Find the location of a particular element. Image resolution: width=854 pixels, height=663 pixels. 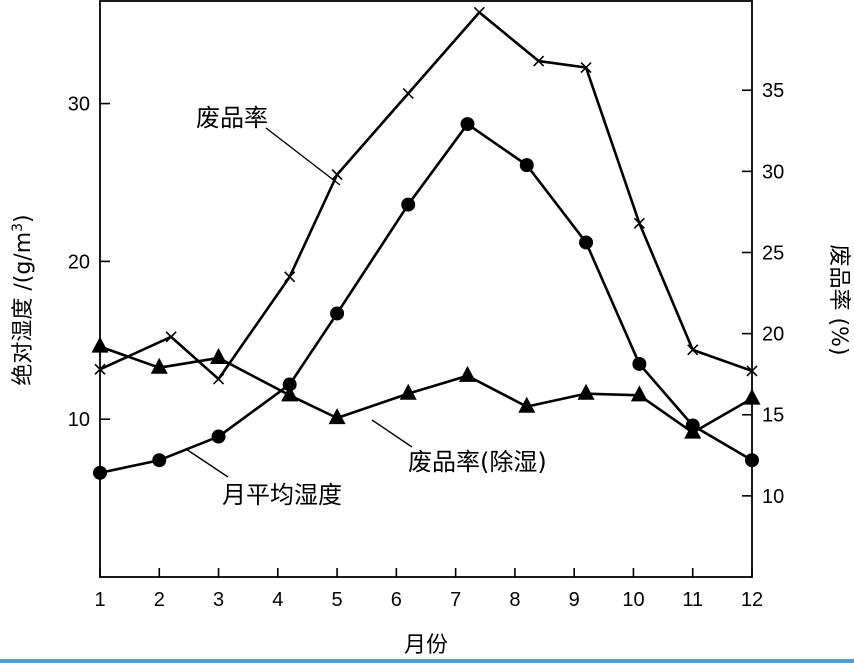

x-tick-label: 2 is located at coordinates (159, 600).